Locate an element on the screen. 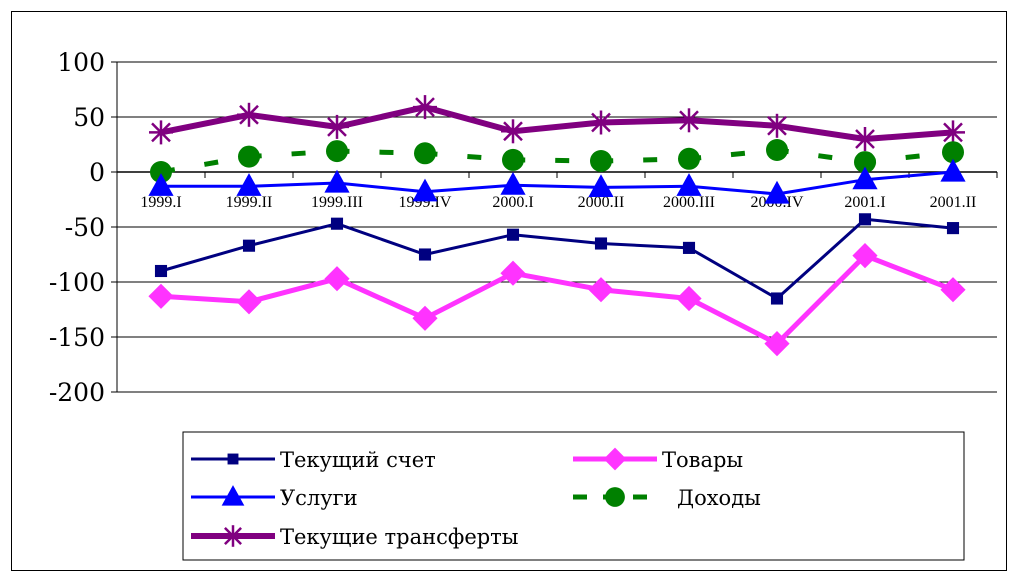 The width and height of the screenshot is (1012, 571). legend-label: Услуги is located at coordinates (319, 498).